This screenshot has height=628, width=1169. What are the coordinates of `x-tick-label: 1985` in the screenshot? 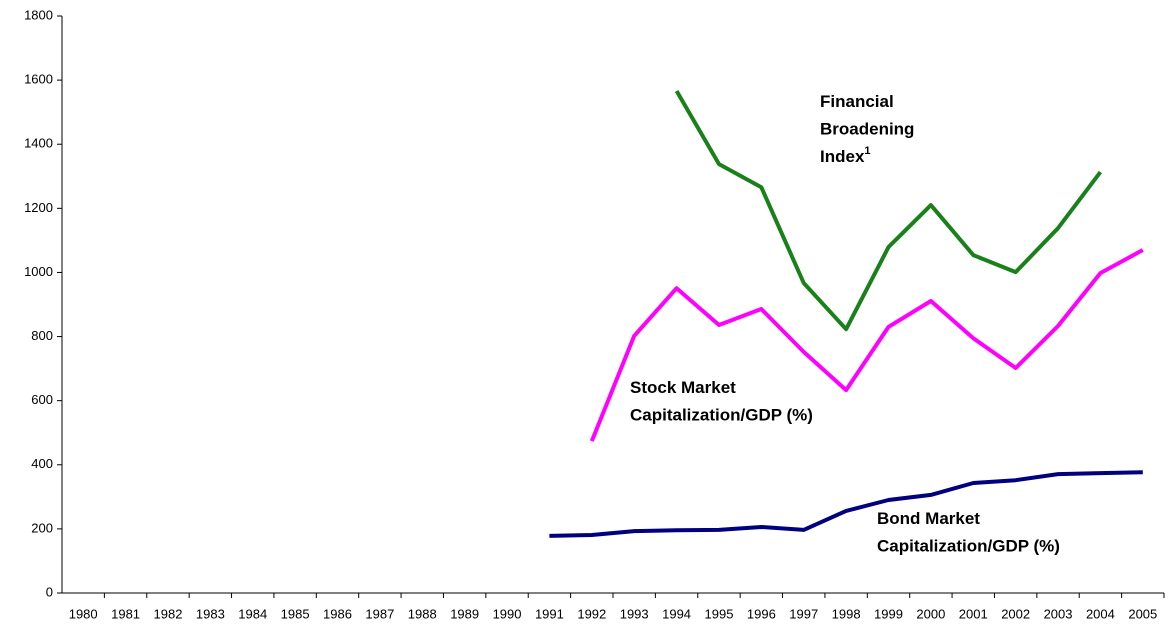 It's located at (295, 613).